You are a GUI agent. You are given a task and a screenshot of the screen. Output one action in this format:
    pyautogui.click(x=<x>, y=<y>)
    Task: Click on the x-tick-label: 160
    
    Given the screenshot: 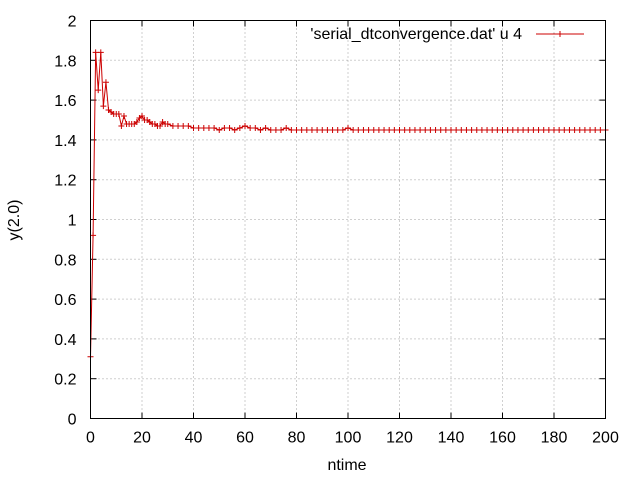 What is the action you would take?
    pyautogui.click(x=502, y=438)
    